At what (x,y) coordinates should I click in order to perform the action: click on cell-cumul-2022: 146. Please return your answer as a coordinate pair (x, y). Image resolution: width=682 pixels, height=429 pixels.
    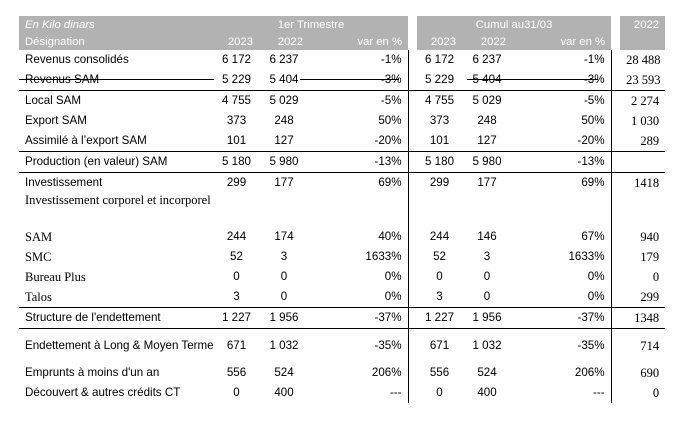
    Looking at the image, I should click on (487, 236).